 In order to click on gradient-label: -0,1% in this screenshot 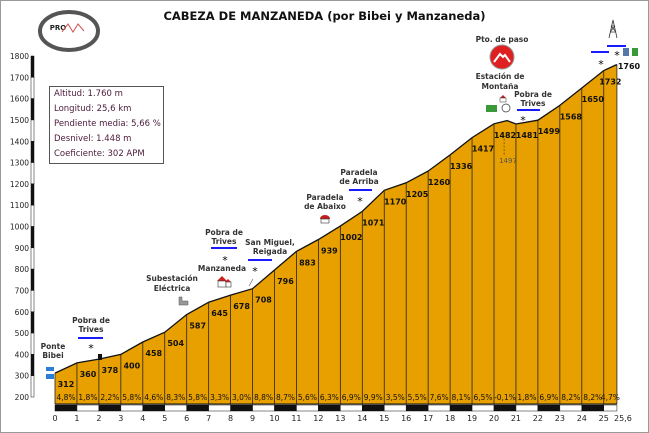, I will do `click(505, 397)`.